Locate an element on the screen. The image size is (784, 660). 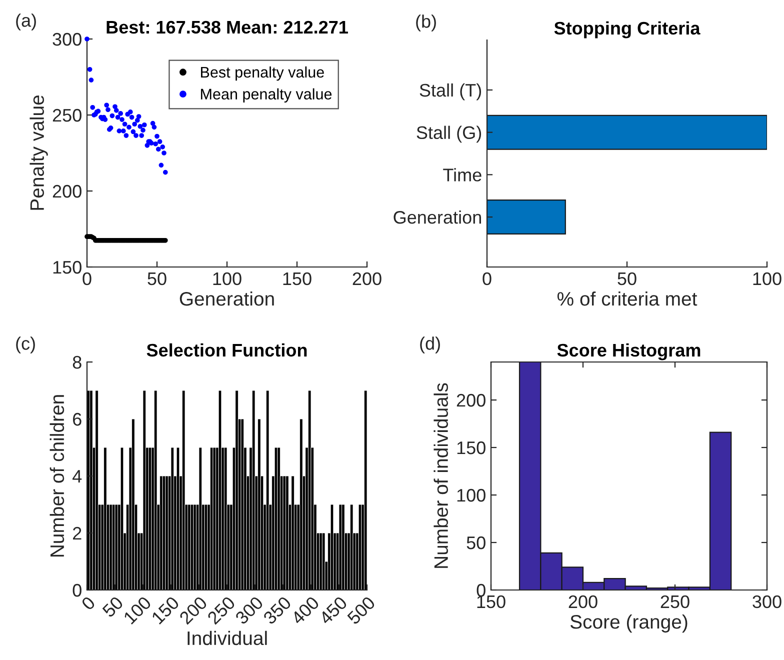
x-tick-label: 450 is located at coordinates (333, 611).